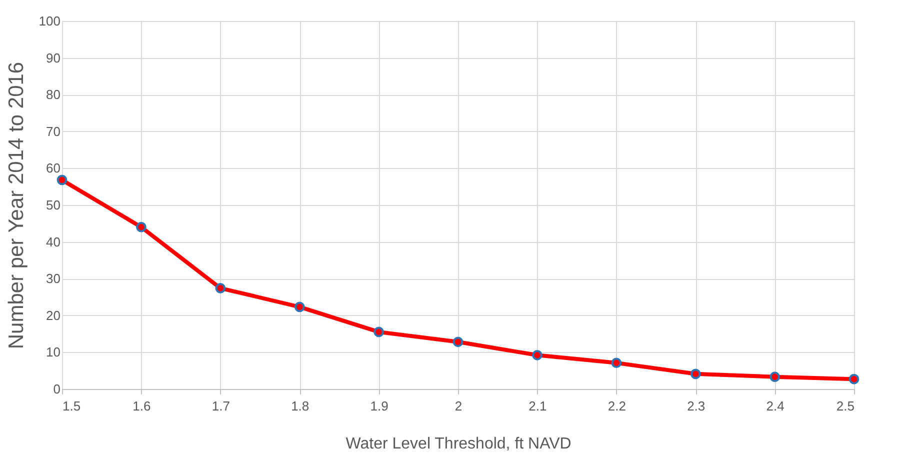 The width and height of the screenshot is (915, 458). I want to click on y-tick-label: 50, so click(53, 205).